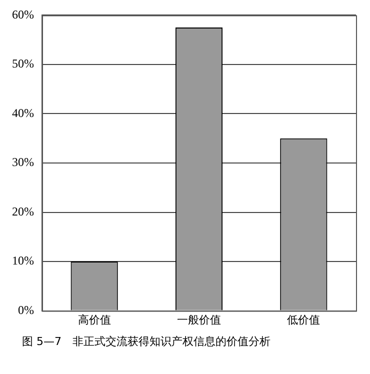 The height and width of the screenshot is (374, 370). Describe the element at coordinates (23, 211) in the screenshot. I see `y-tick-label: 20%` at that location.